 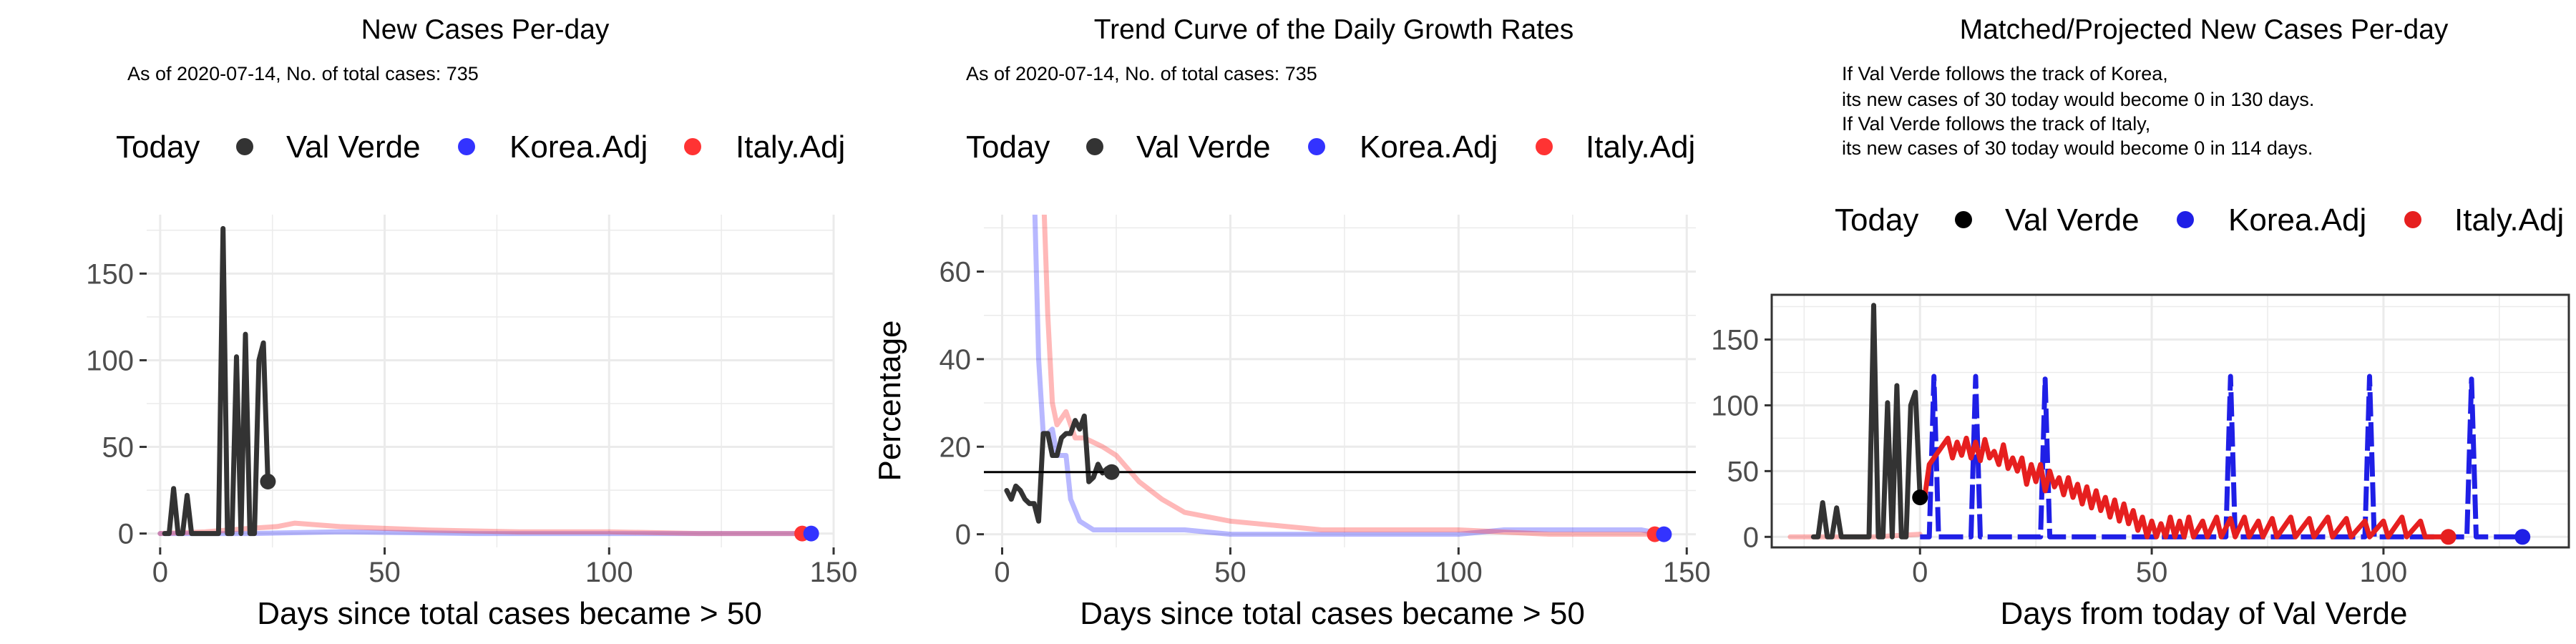 I want to click on y-axis-label: Percentage, so click(x=889, y=400).